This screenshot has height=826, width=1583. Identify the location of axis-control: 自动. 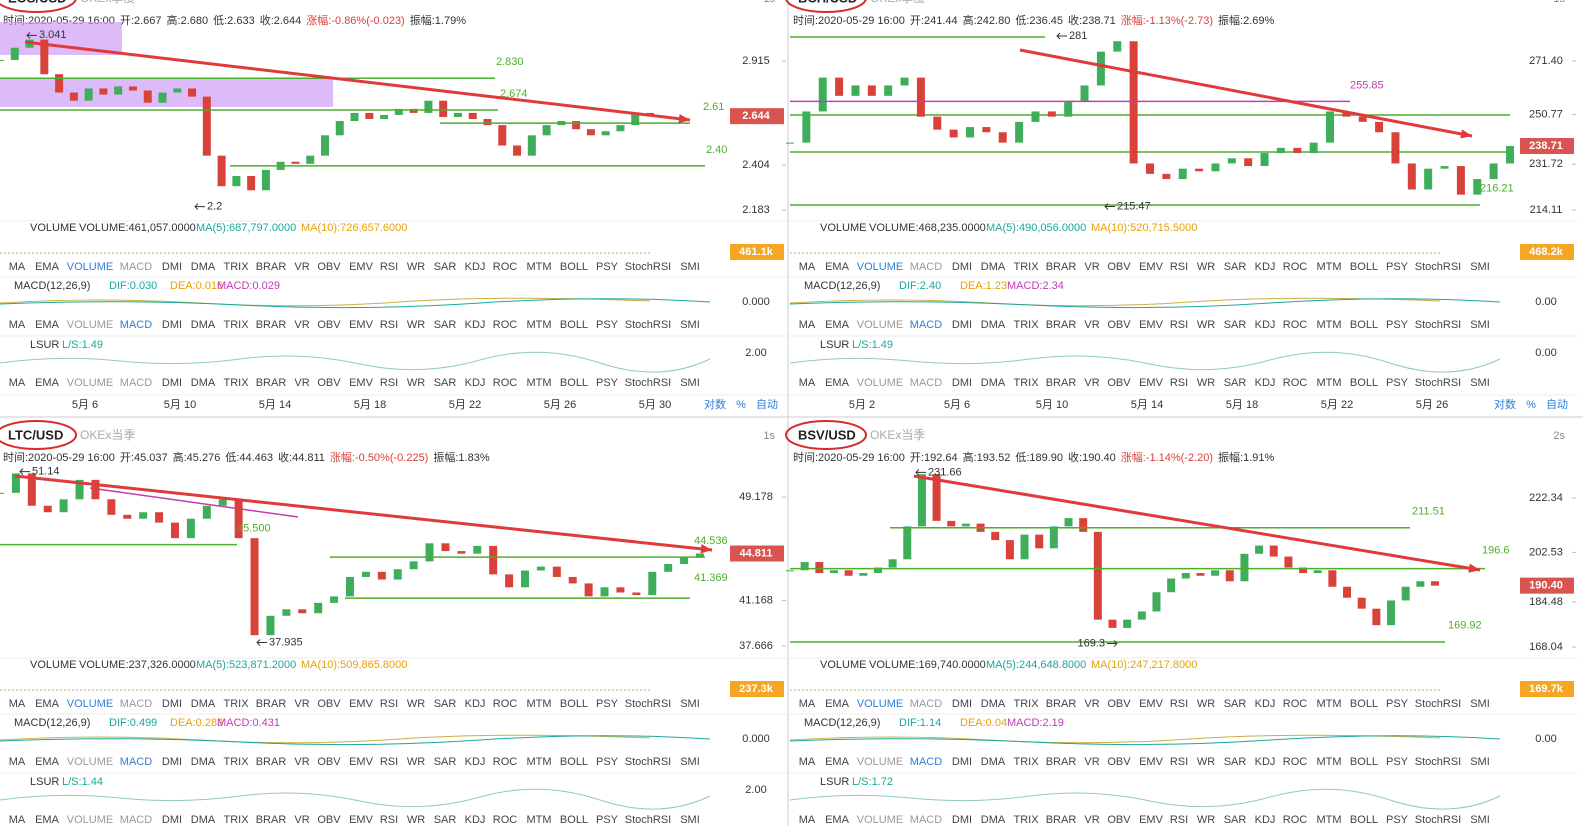
(767, 404).